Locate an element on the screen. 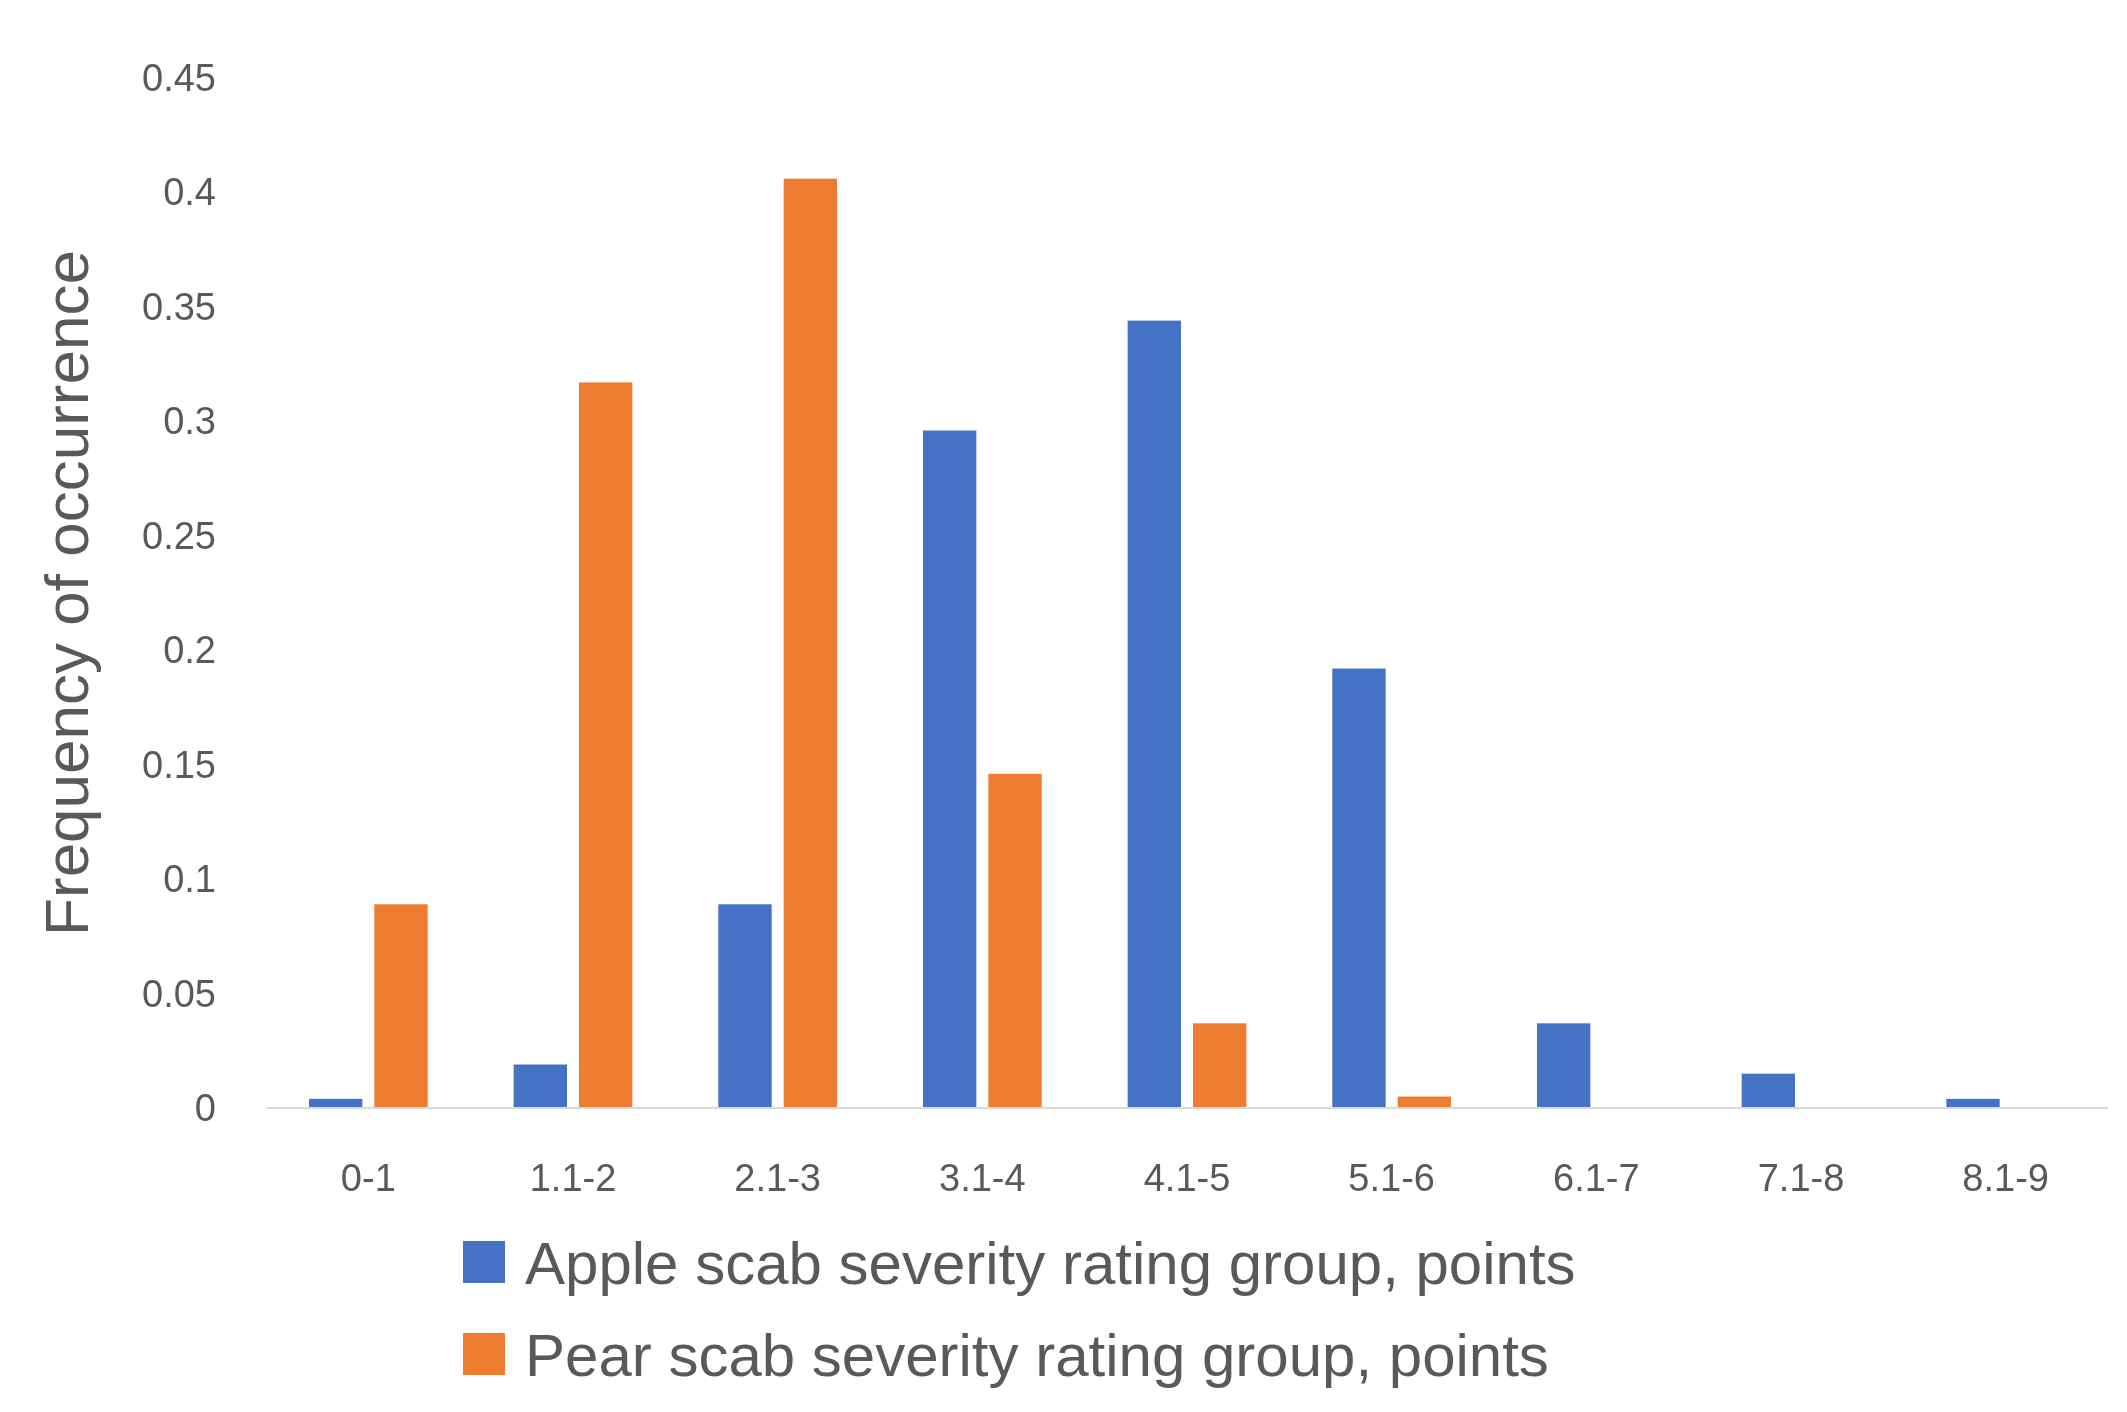  y-tick-label: 0.4 is located at coordinates (189, 192).